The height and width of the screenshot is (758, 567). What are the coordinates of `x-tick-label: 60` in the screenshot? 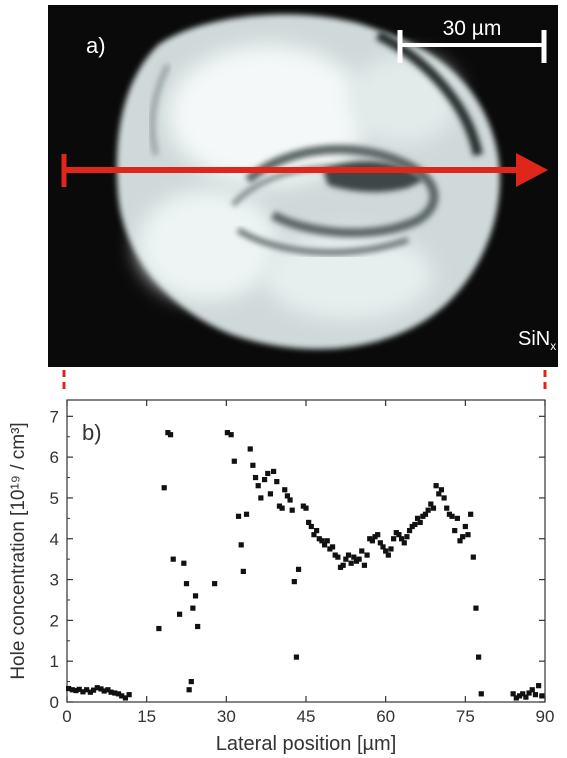 It's located at (385, 716).